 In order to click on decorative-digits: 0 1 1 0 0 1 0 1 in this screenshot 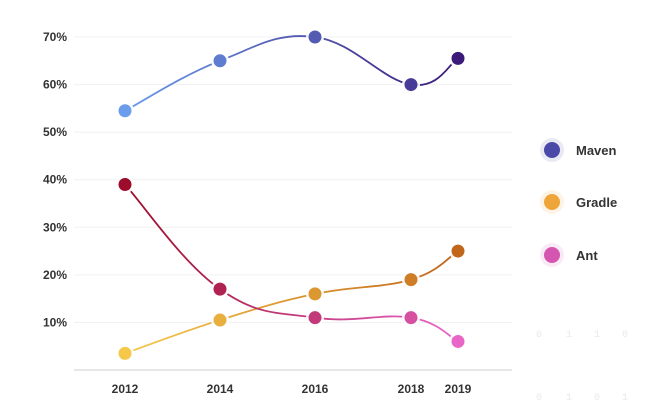, I will do `click(582, 367)`.